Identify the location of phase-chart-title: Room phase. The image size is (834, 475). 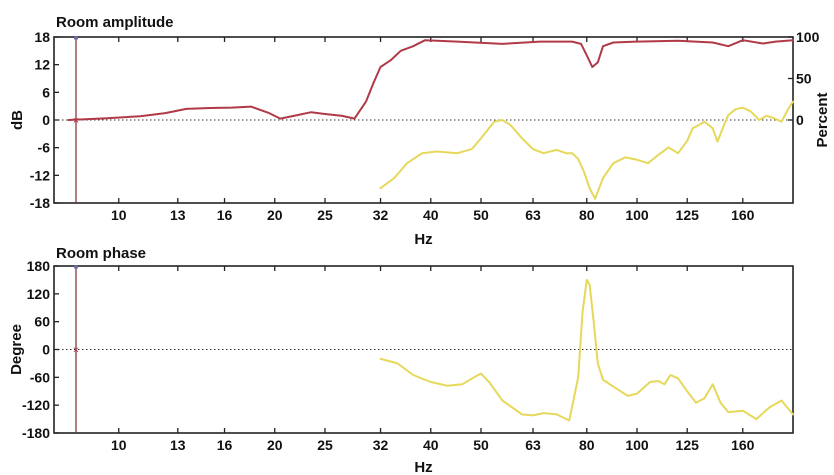
(101, 253).